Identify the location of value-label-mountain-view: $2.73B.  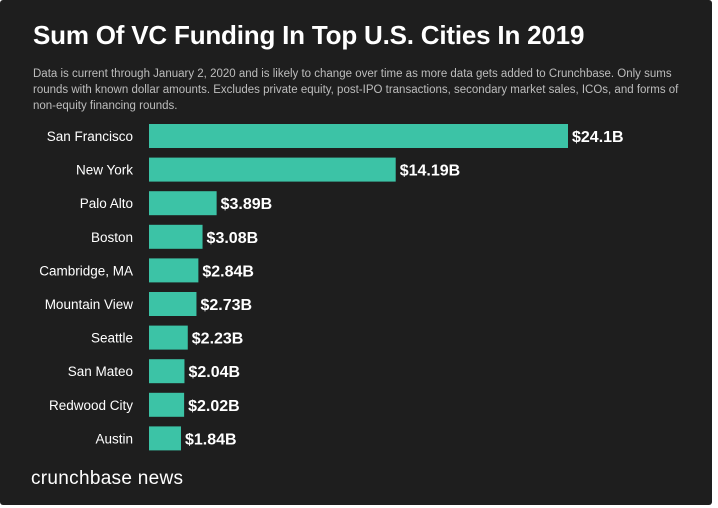
(226, 305).